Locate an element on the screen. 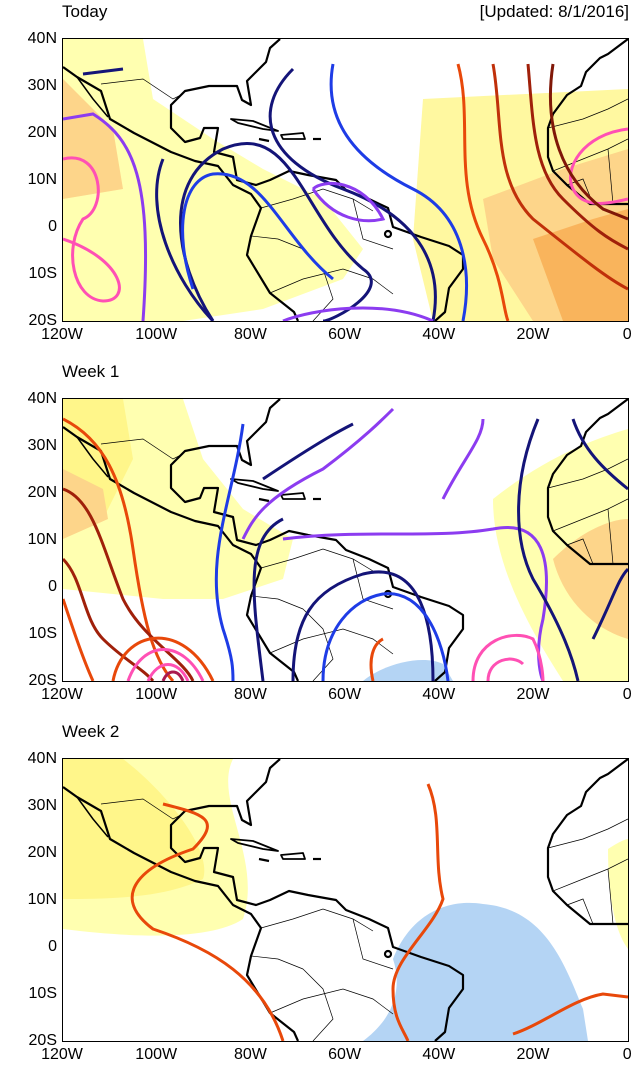 Image resolution: width=643 pixels, height=1084 pixels. panel-title: Today is located at coordinates (85, 11).